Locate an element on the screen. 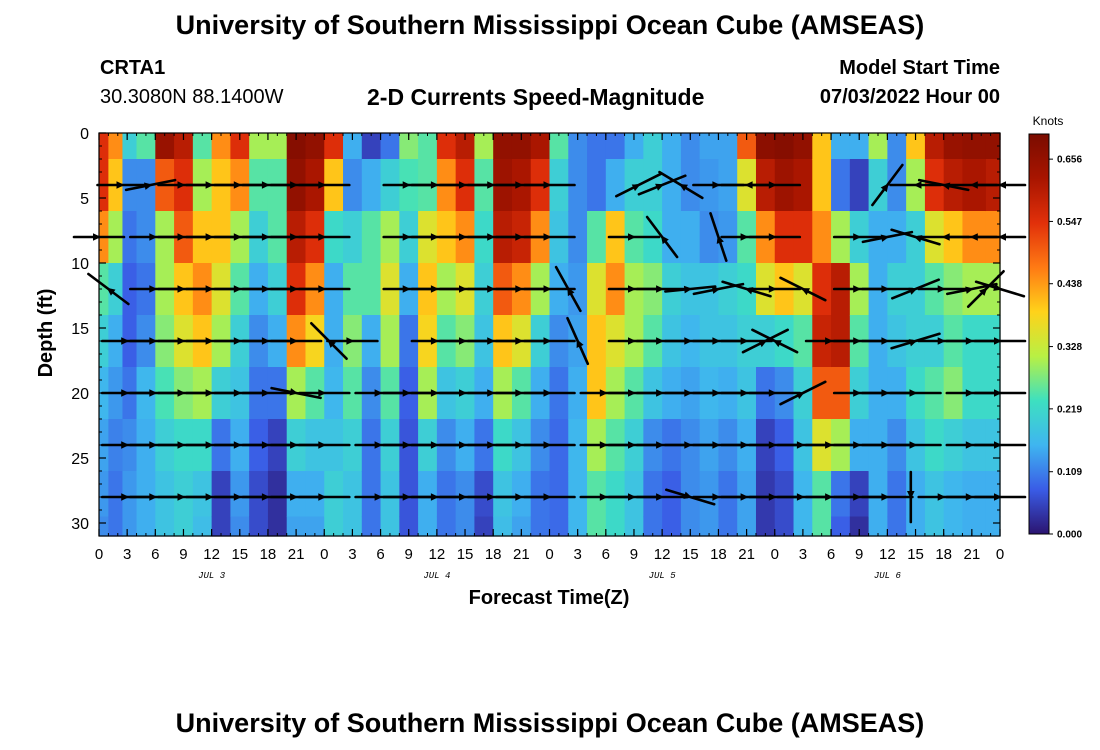  x-tick-label: 3 is located at coordinates (577, 554).